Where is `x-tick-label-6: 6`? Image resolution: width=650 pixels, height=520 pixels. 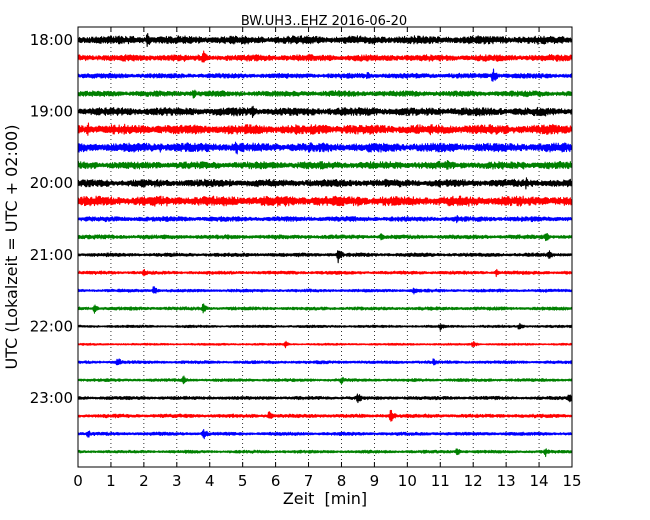
x-tick-label-6: 6 is located at coordinates (276, 481).